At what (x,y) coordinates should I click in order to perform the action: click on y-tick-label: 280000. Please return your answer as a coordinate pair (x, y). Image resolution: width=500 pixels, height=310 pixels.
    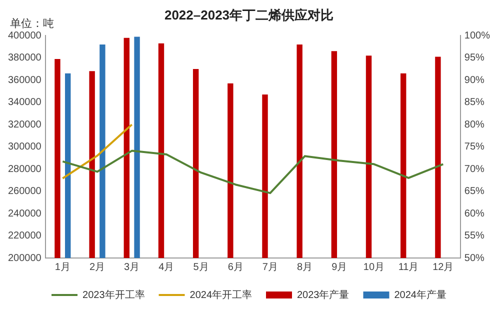
    Looking at the image, I should click on (25, 169).